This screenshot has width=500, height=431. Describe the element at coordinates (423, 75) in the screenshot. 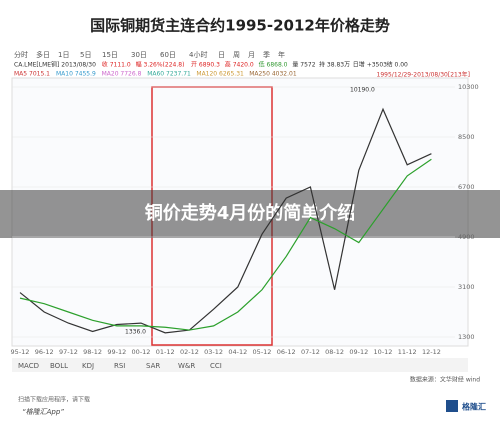

I see `range-label: 1995/12/29-2013/08/30[213年]` at that location.